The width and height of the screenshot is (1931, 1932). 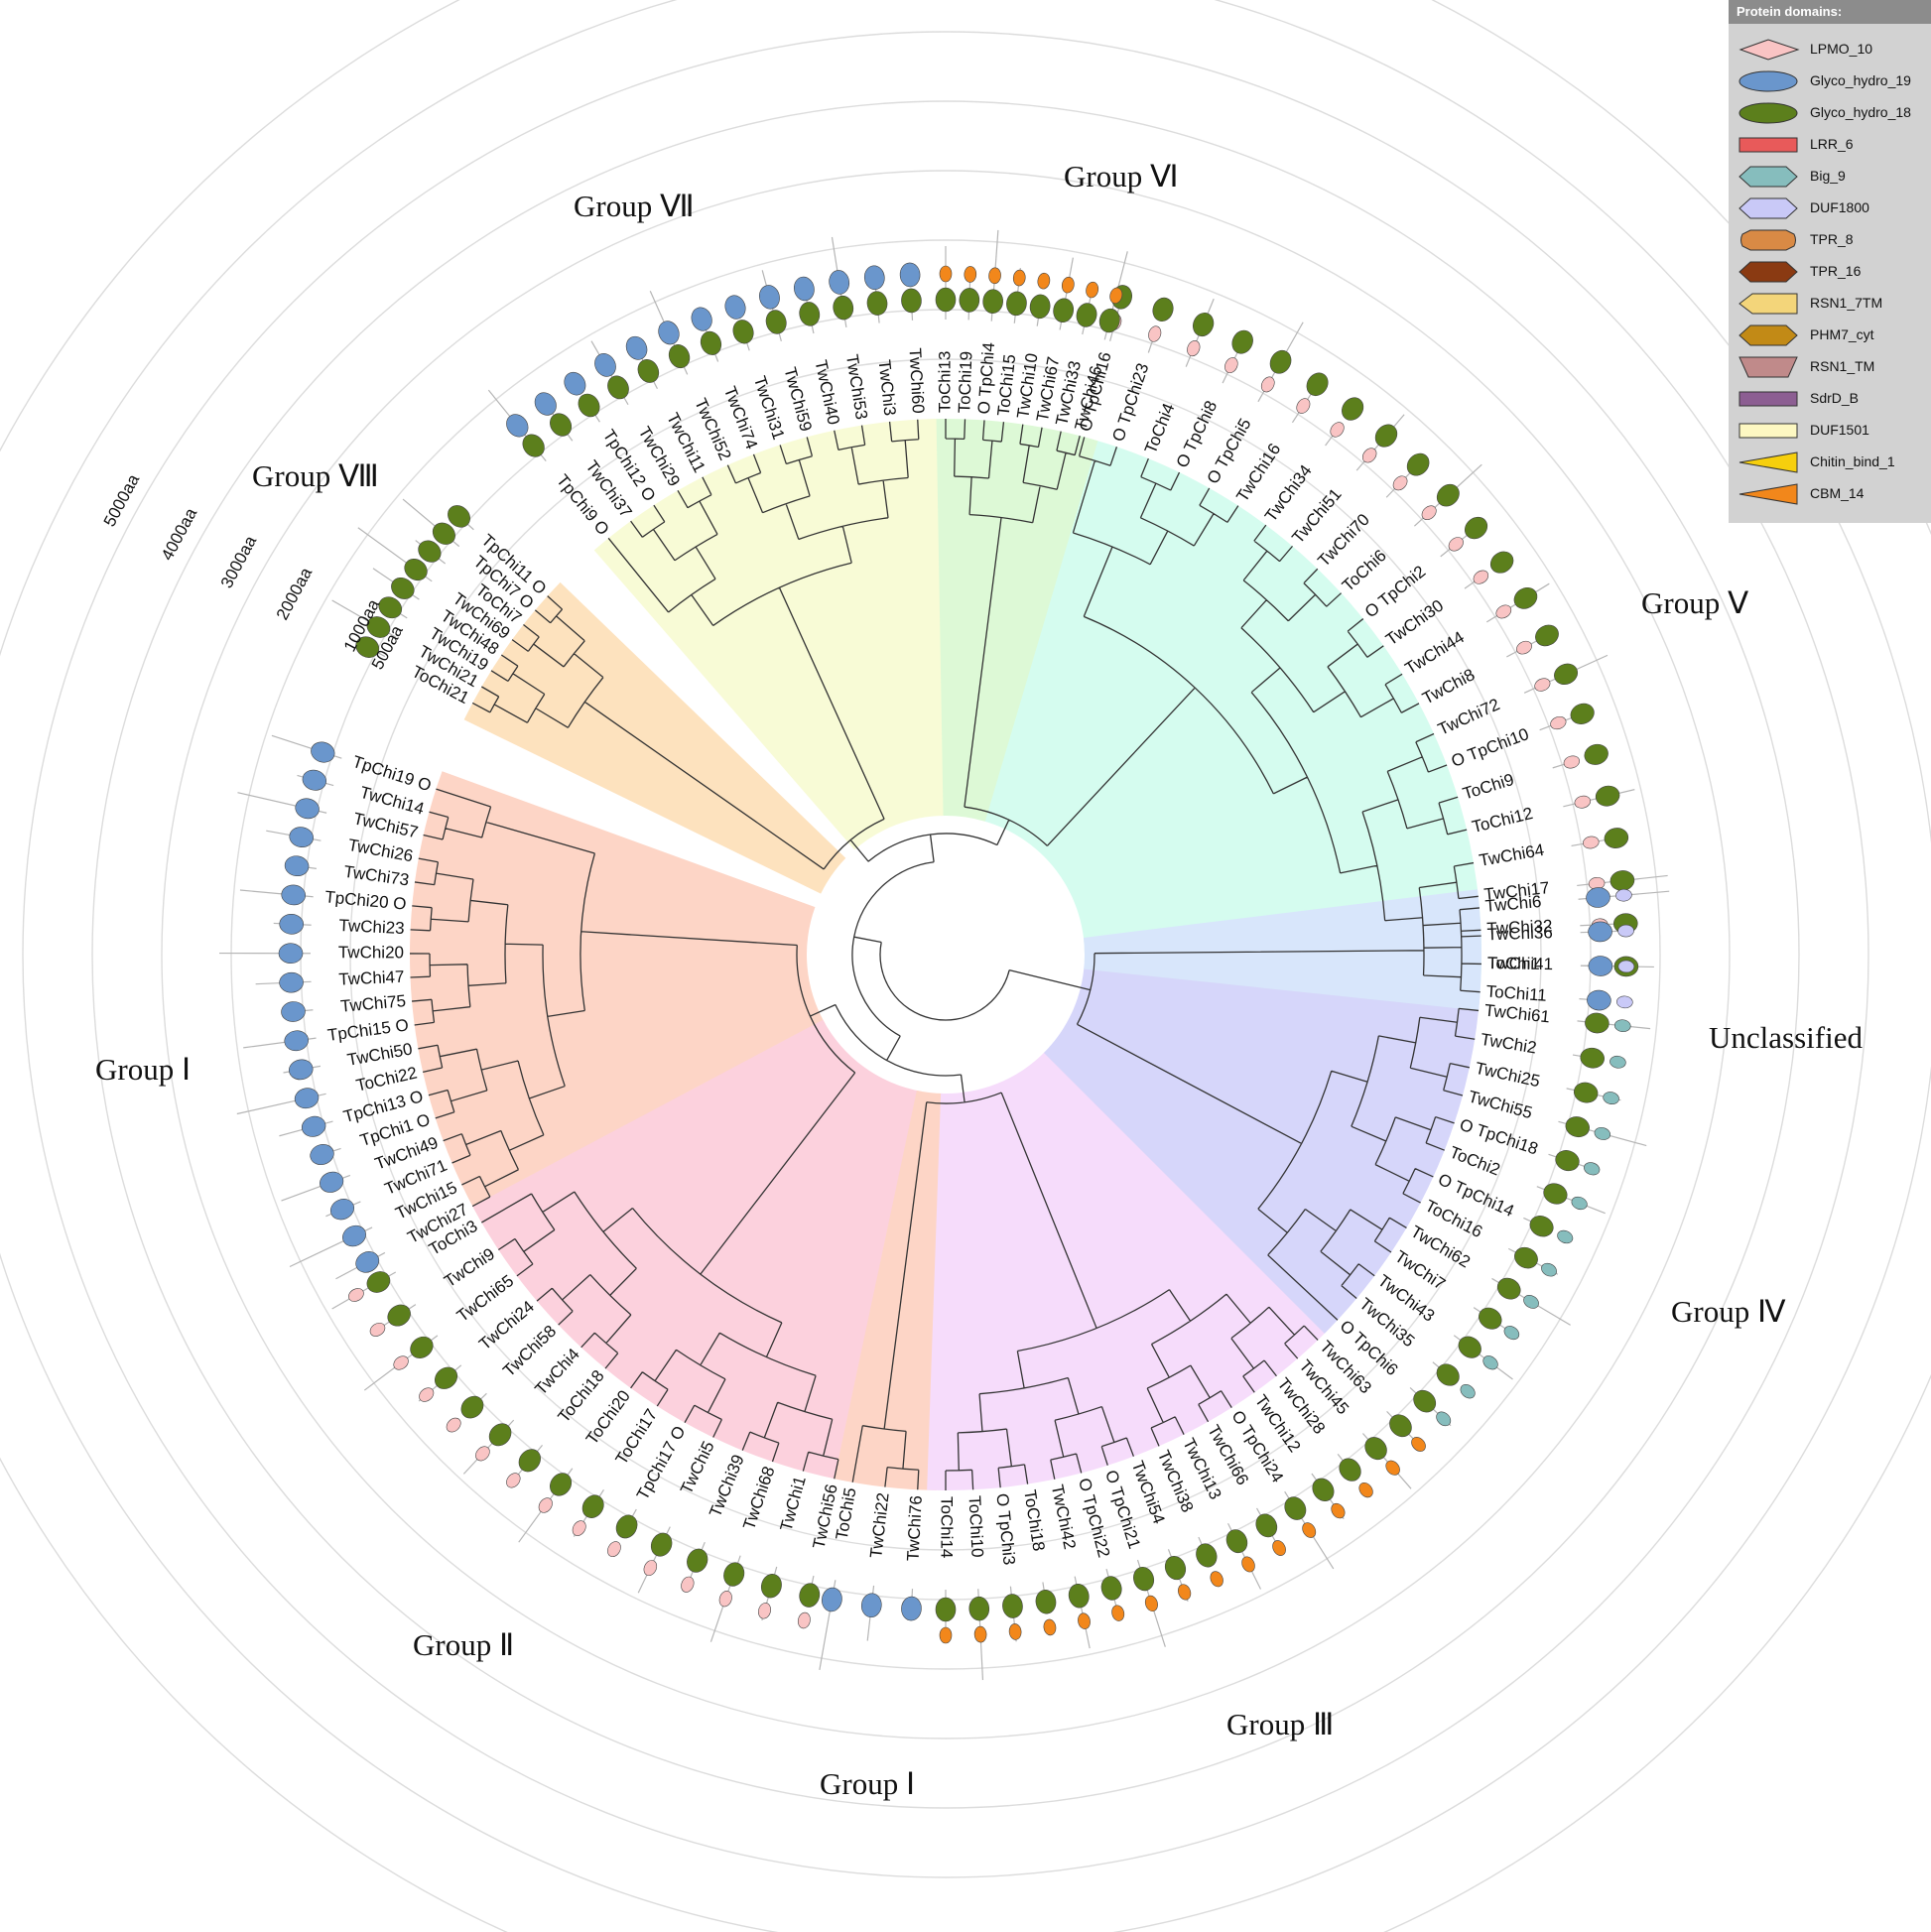 What do you see at coordinates (617, 997) in the screenshot?
I see `sector-group-i` at bounding box center [617, 997].